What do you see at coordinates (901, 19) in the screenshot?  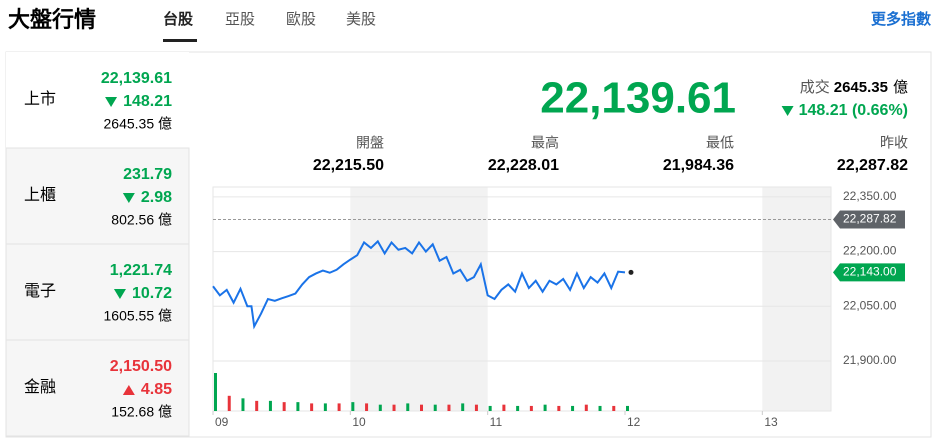 I see `more-link: 更多指數` at bounding box center [901, 19].